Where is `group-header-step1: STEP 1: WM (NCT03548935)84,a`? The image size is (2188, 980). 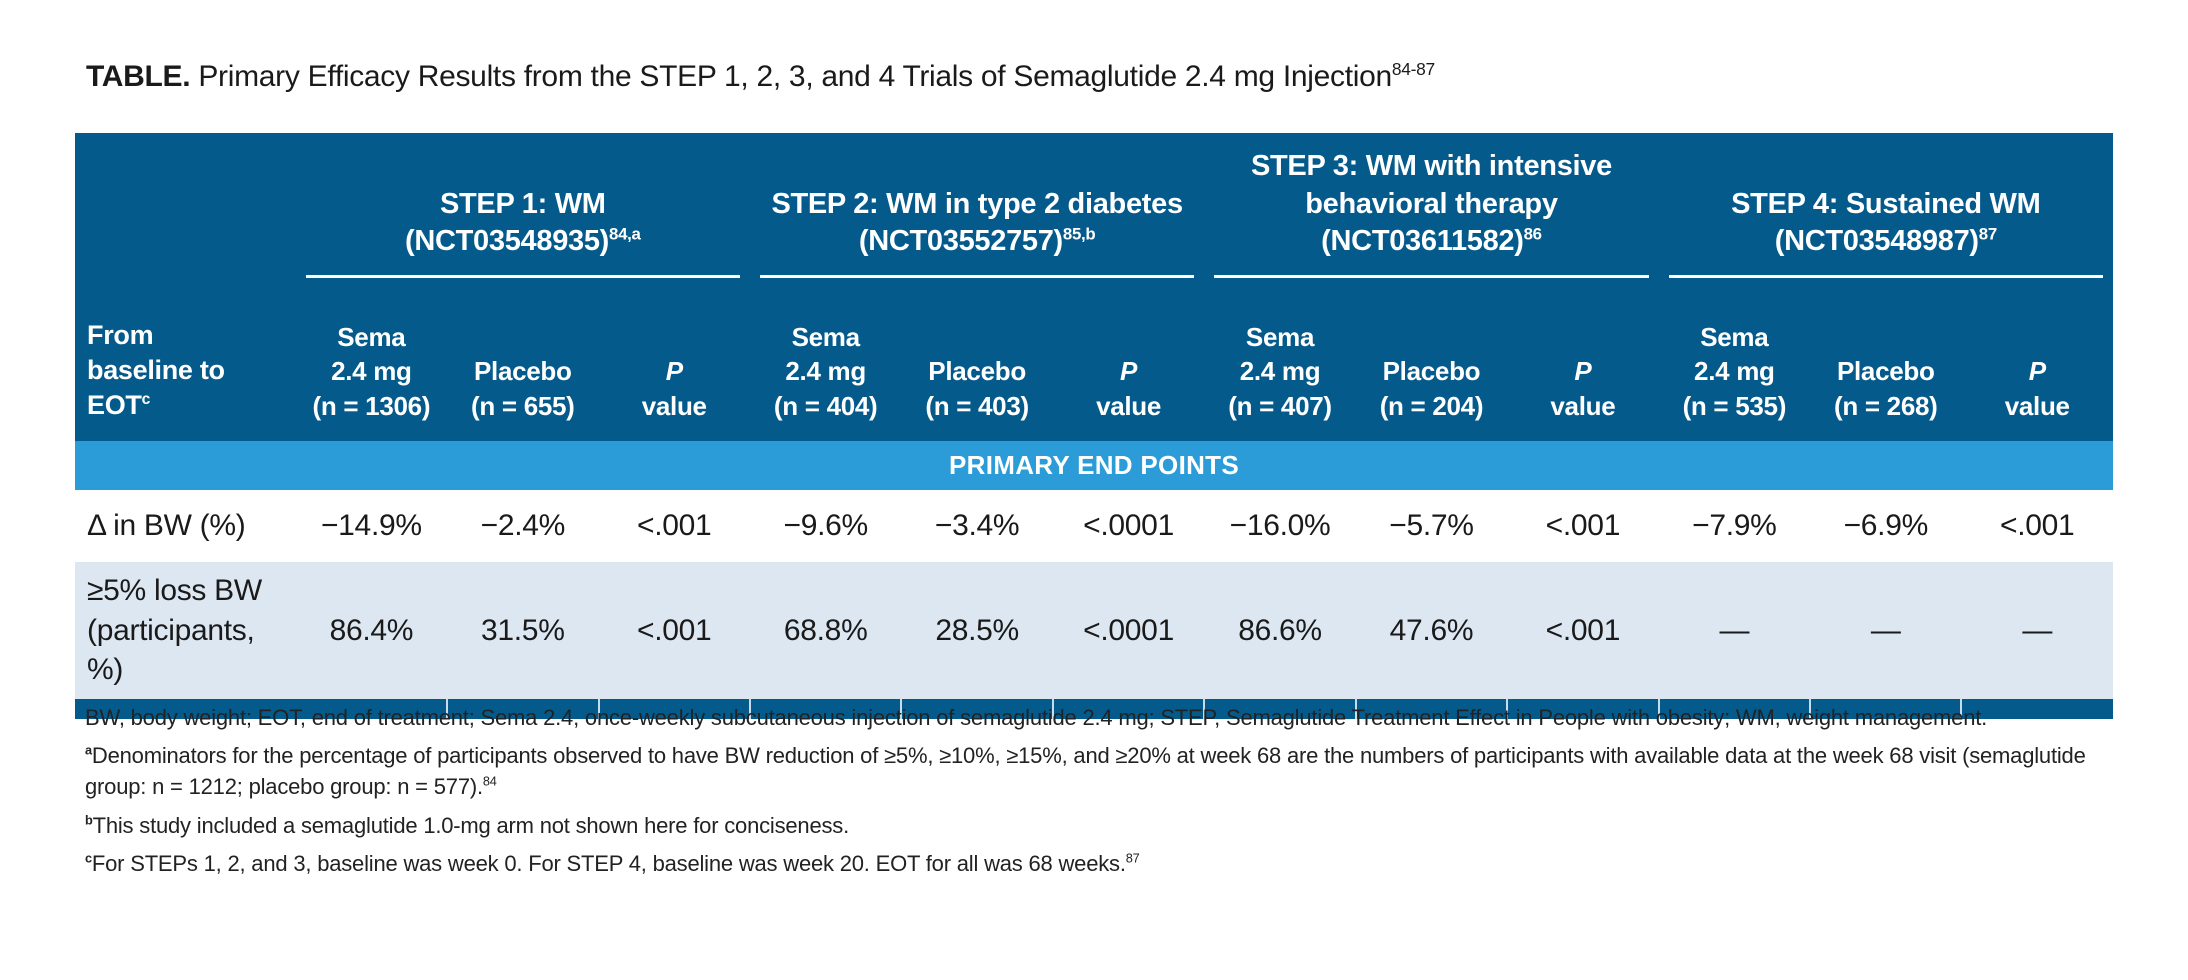 group-header-step1: STEP 1: WM (NCT03548935)84,a is located at coordinates (522, 205).